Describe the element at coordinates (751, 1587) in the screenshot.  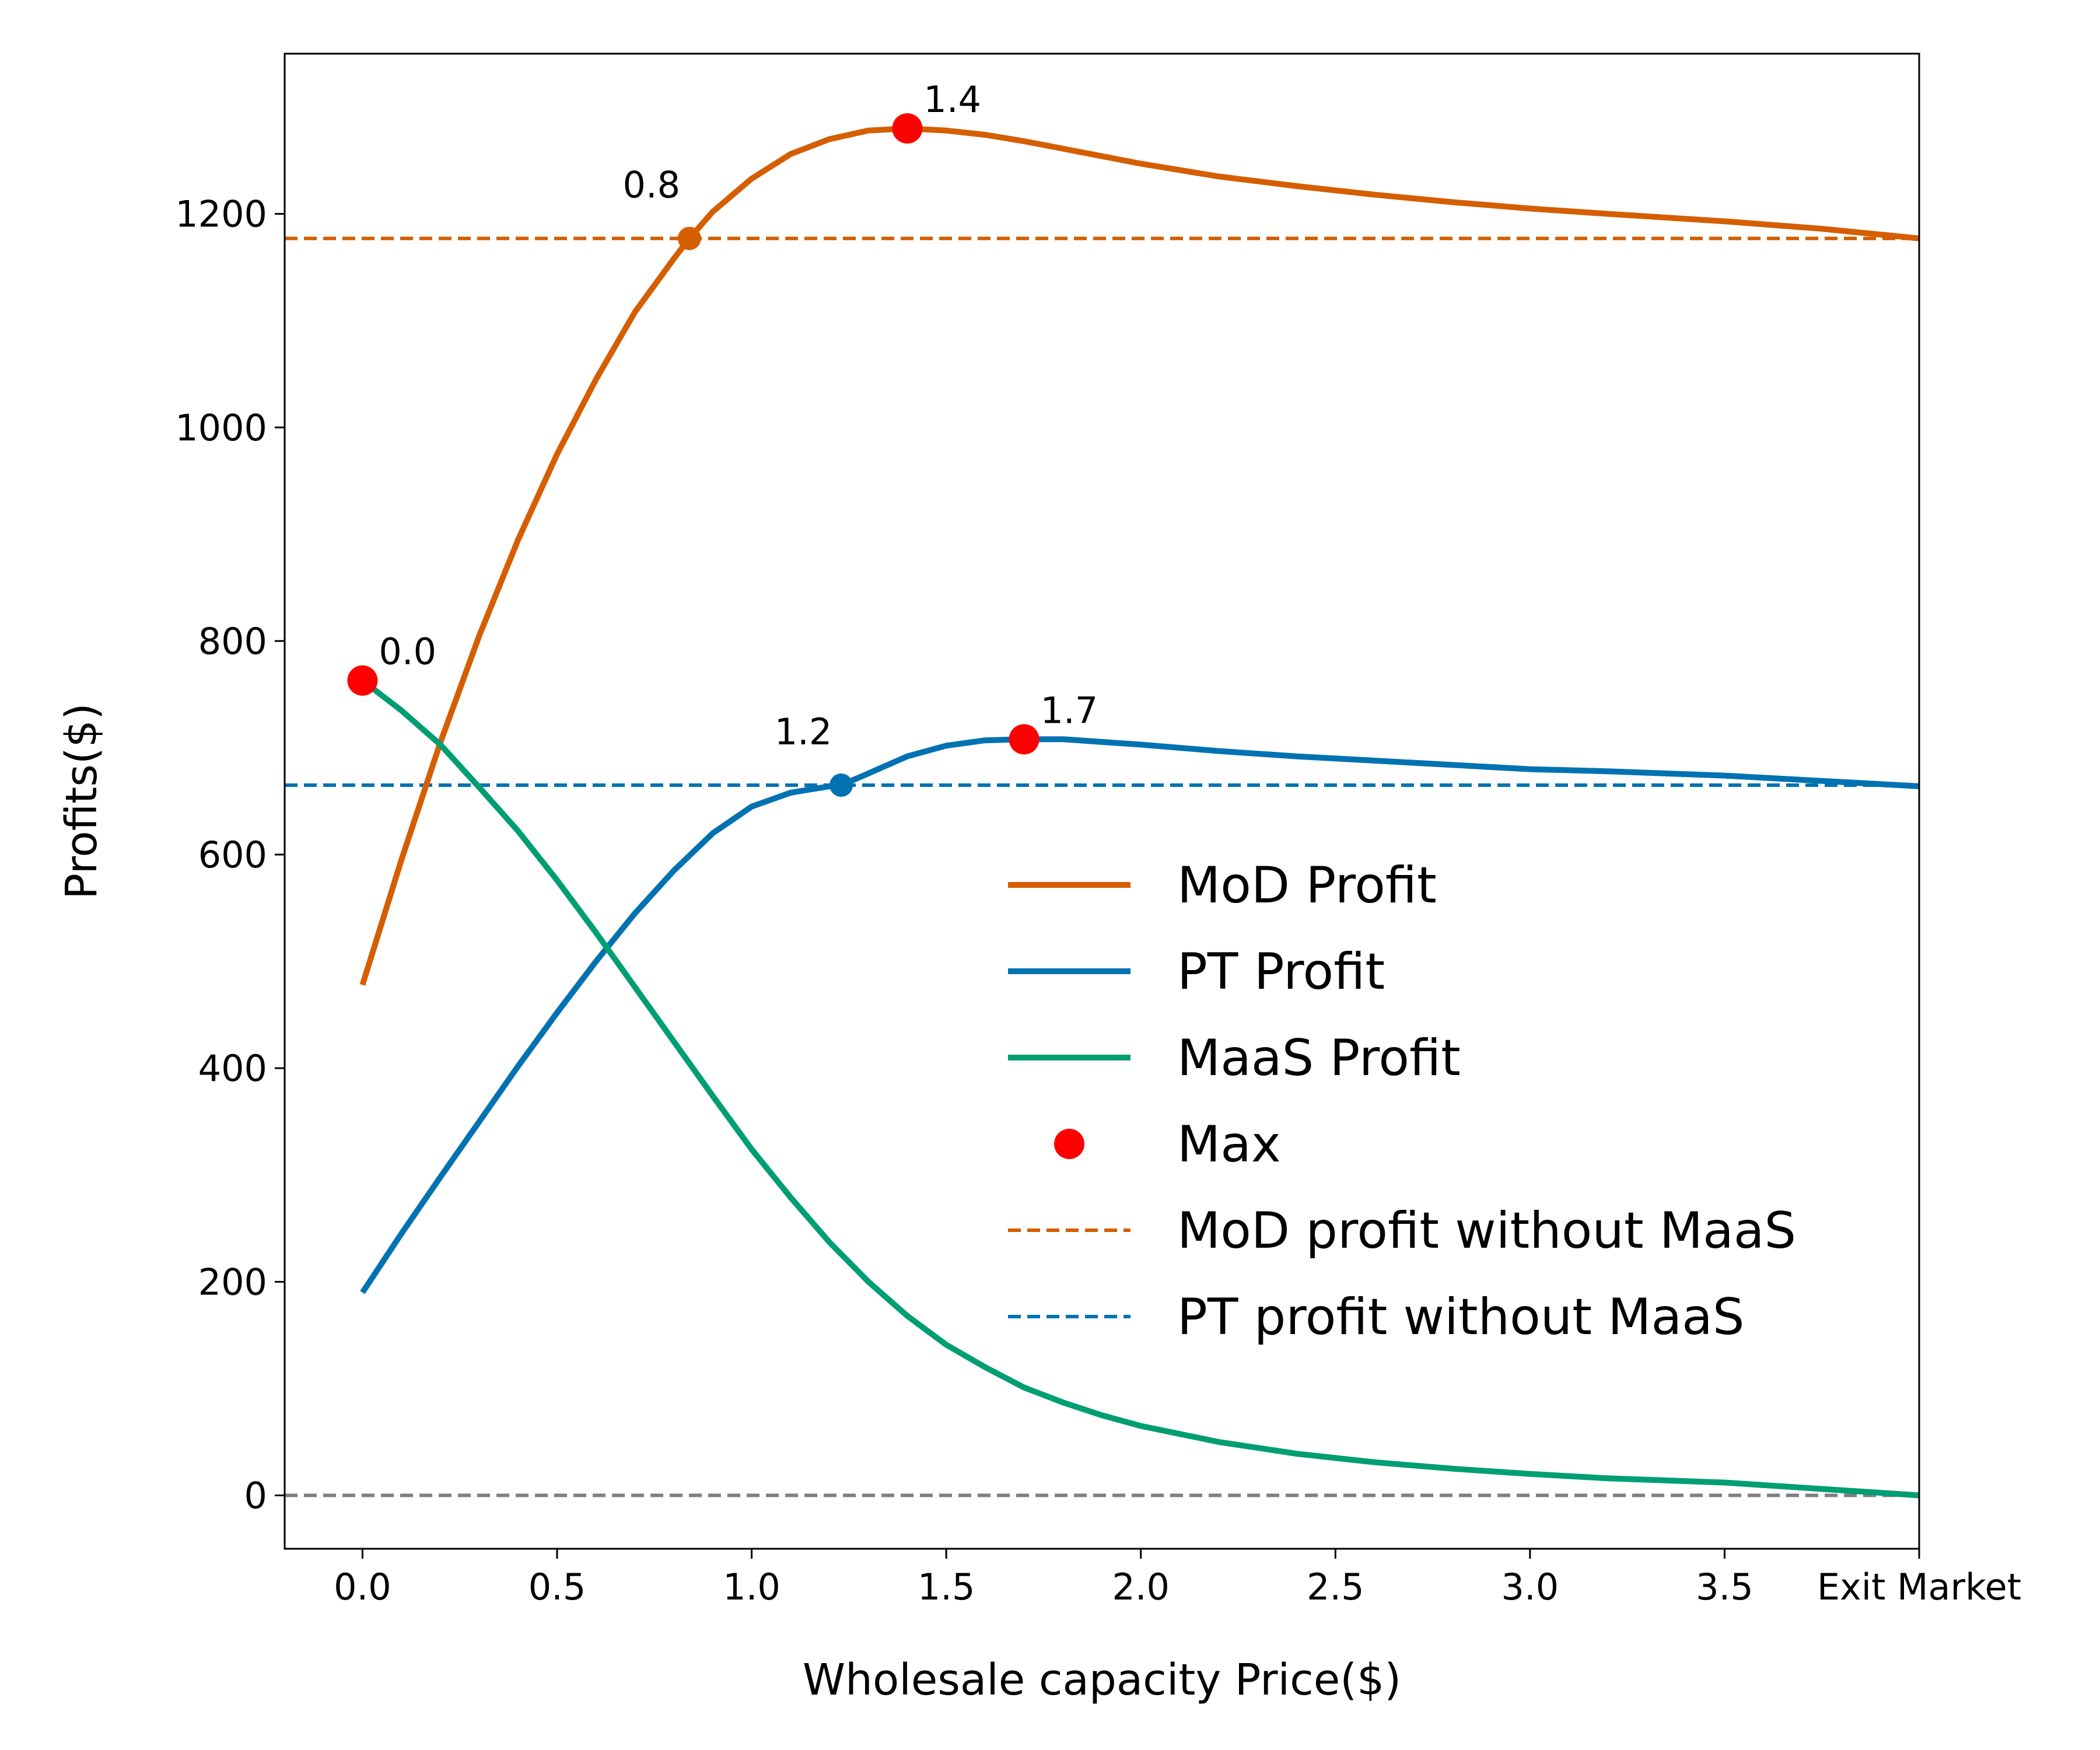
I see `x-tick-label: 1.0` at that location.